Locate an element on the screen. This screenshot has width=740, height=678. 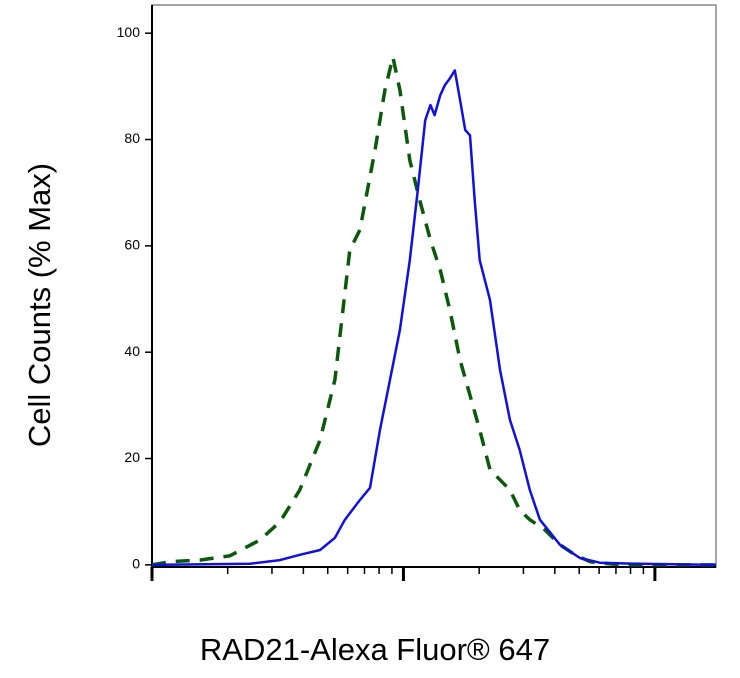
y-tick-label: 40 is located at coordinates (132, 351).